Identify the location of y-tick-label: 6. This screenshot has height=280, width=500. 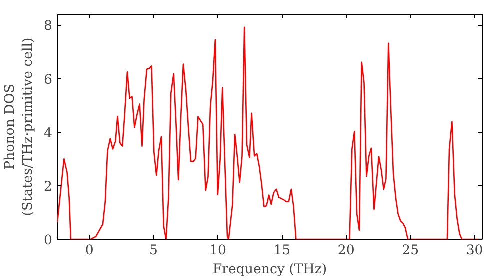
(48, 80).